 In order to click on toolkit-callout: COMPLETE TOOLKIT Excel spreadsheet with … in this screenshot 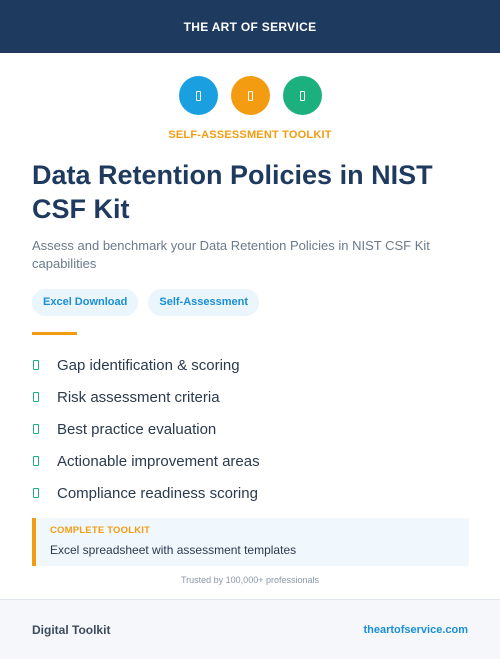, I will do `click(250, 542)`.